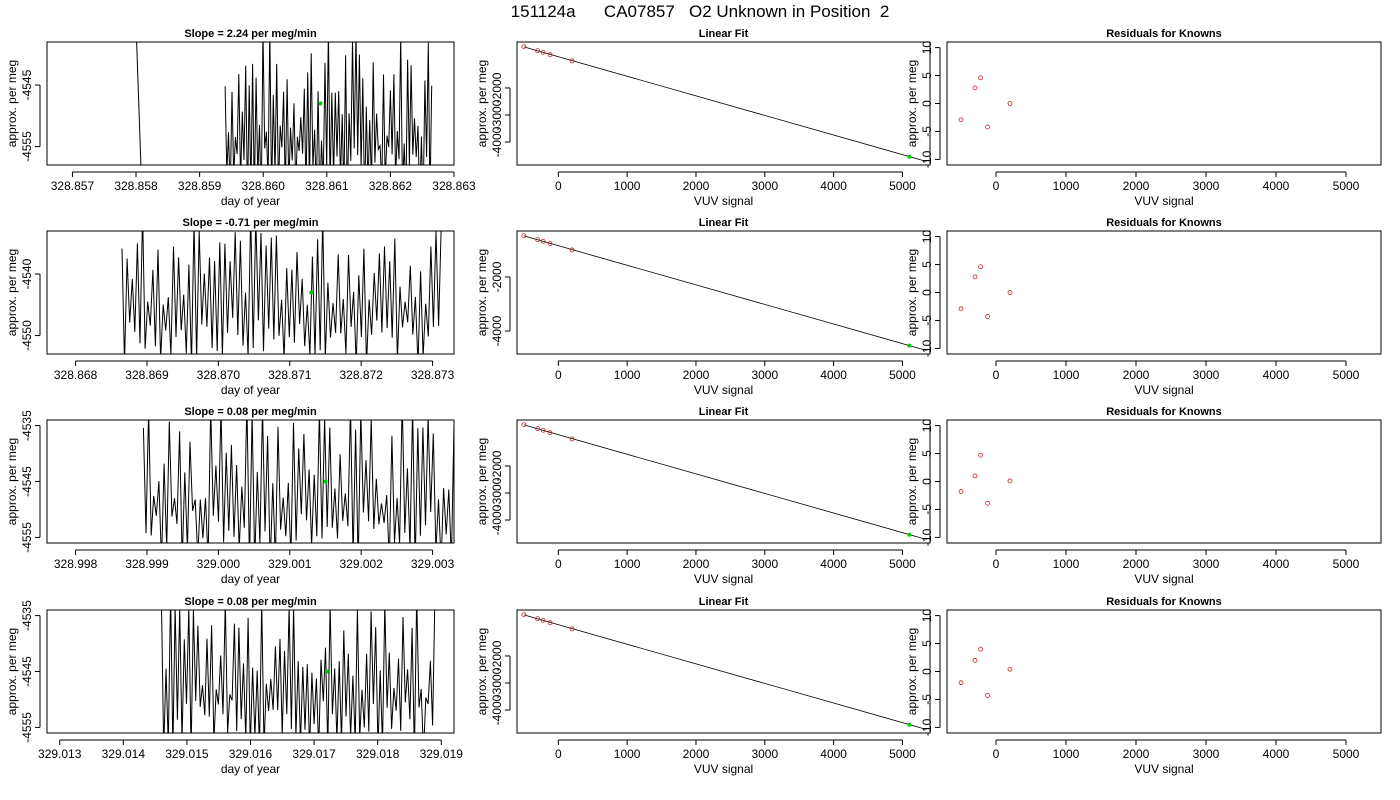  Describe the element at coordinates (124, 754) in the screenshot. I see `x-tick-label: 329.014` at that location.